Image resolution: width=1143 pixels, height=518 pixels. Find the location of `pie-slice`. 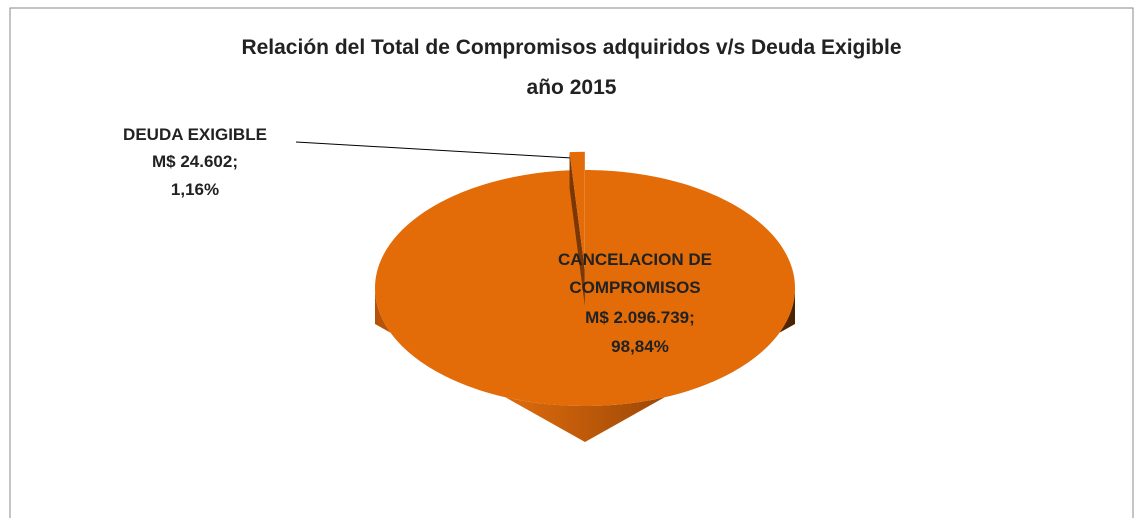

pie-slice is located at coordinates (577, 210).